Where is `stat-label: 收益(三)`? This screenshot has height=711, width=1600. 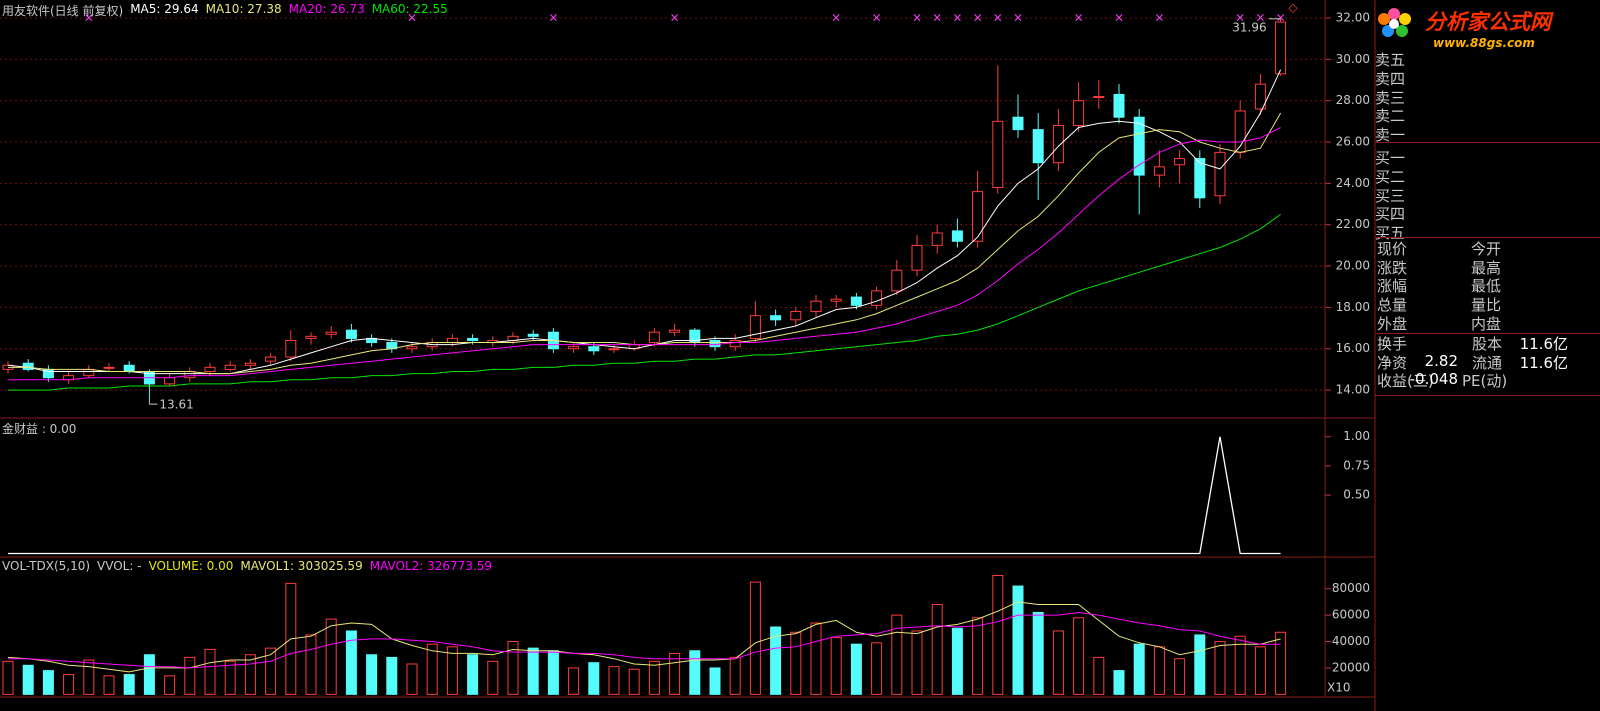
stat-label: 收益(三) is located at coordinates (1405, 381).